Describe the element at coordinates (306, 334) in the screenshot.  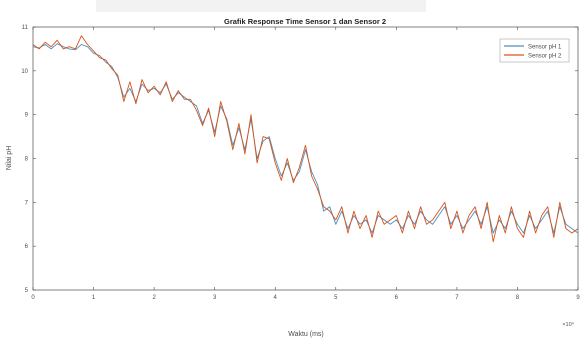
I see `x-axis-label: Waktu (ms)` at that location.